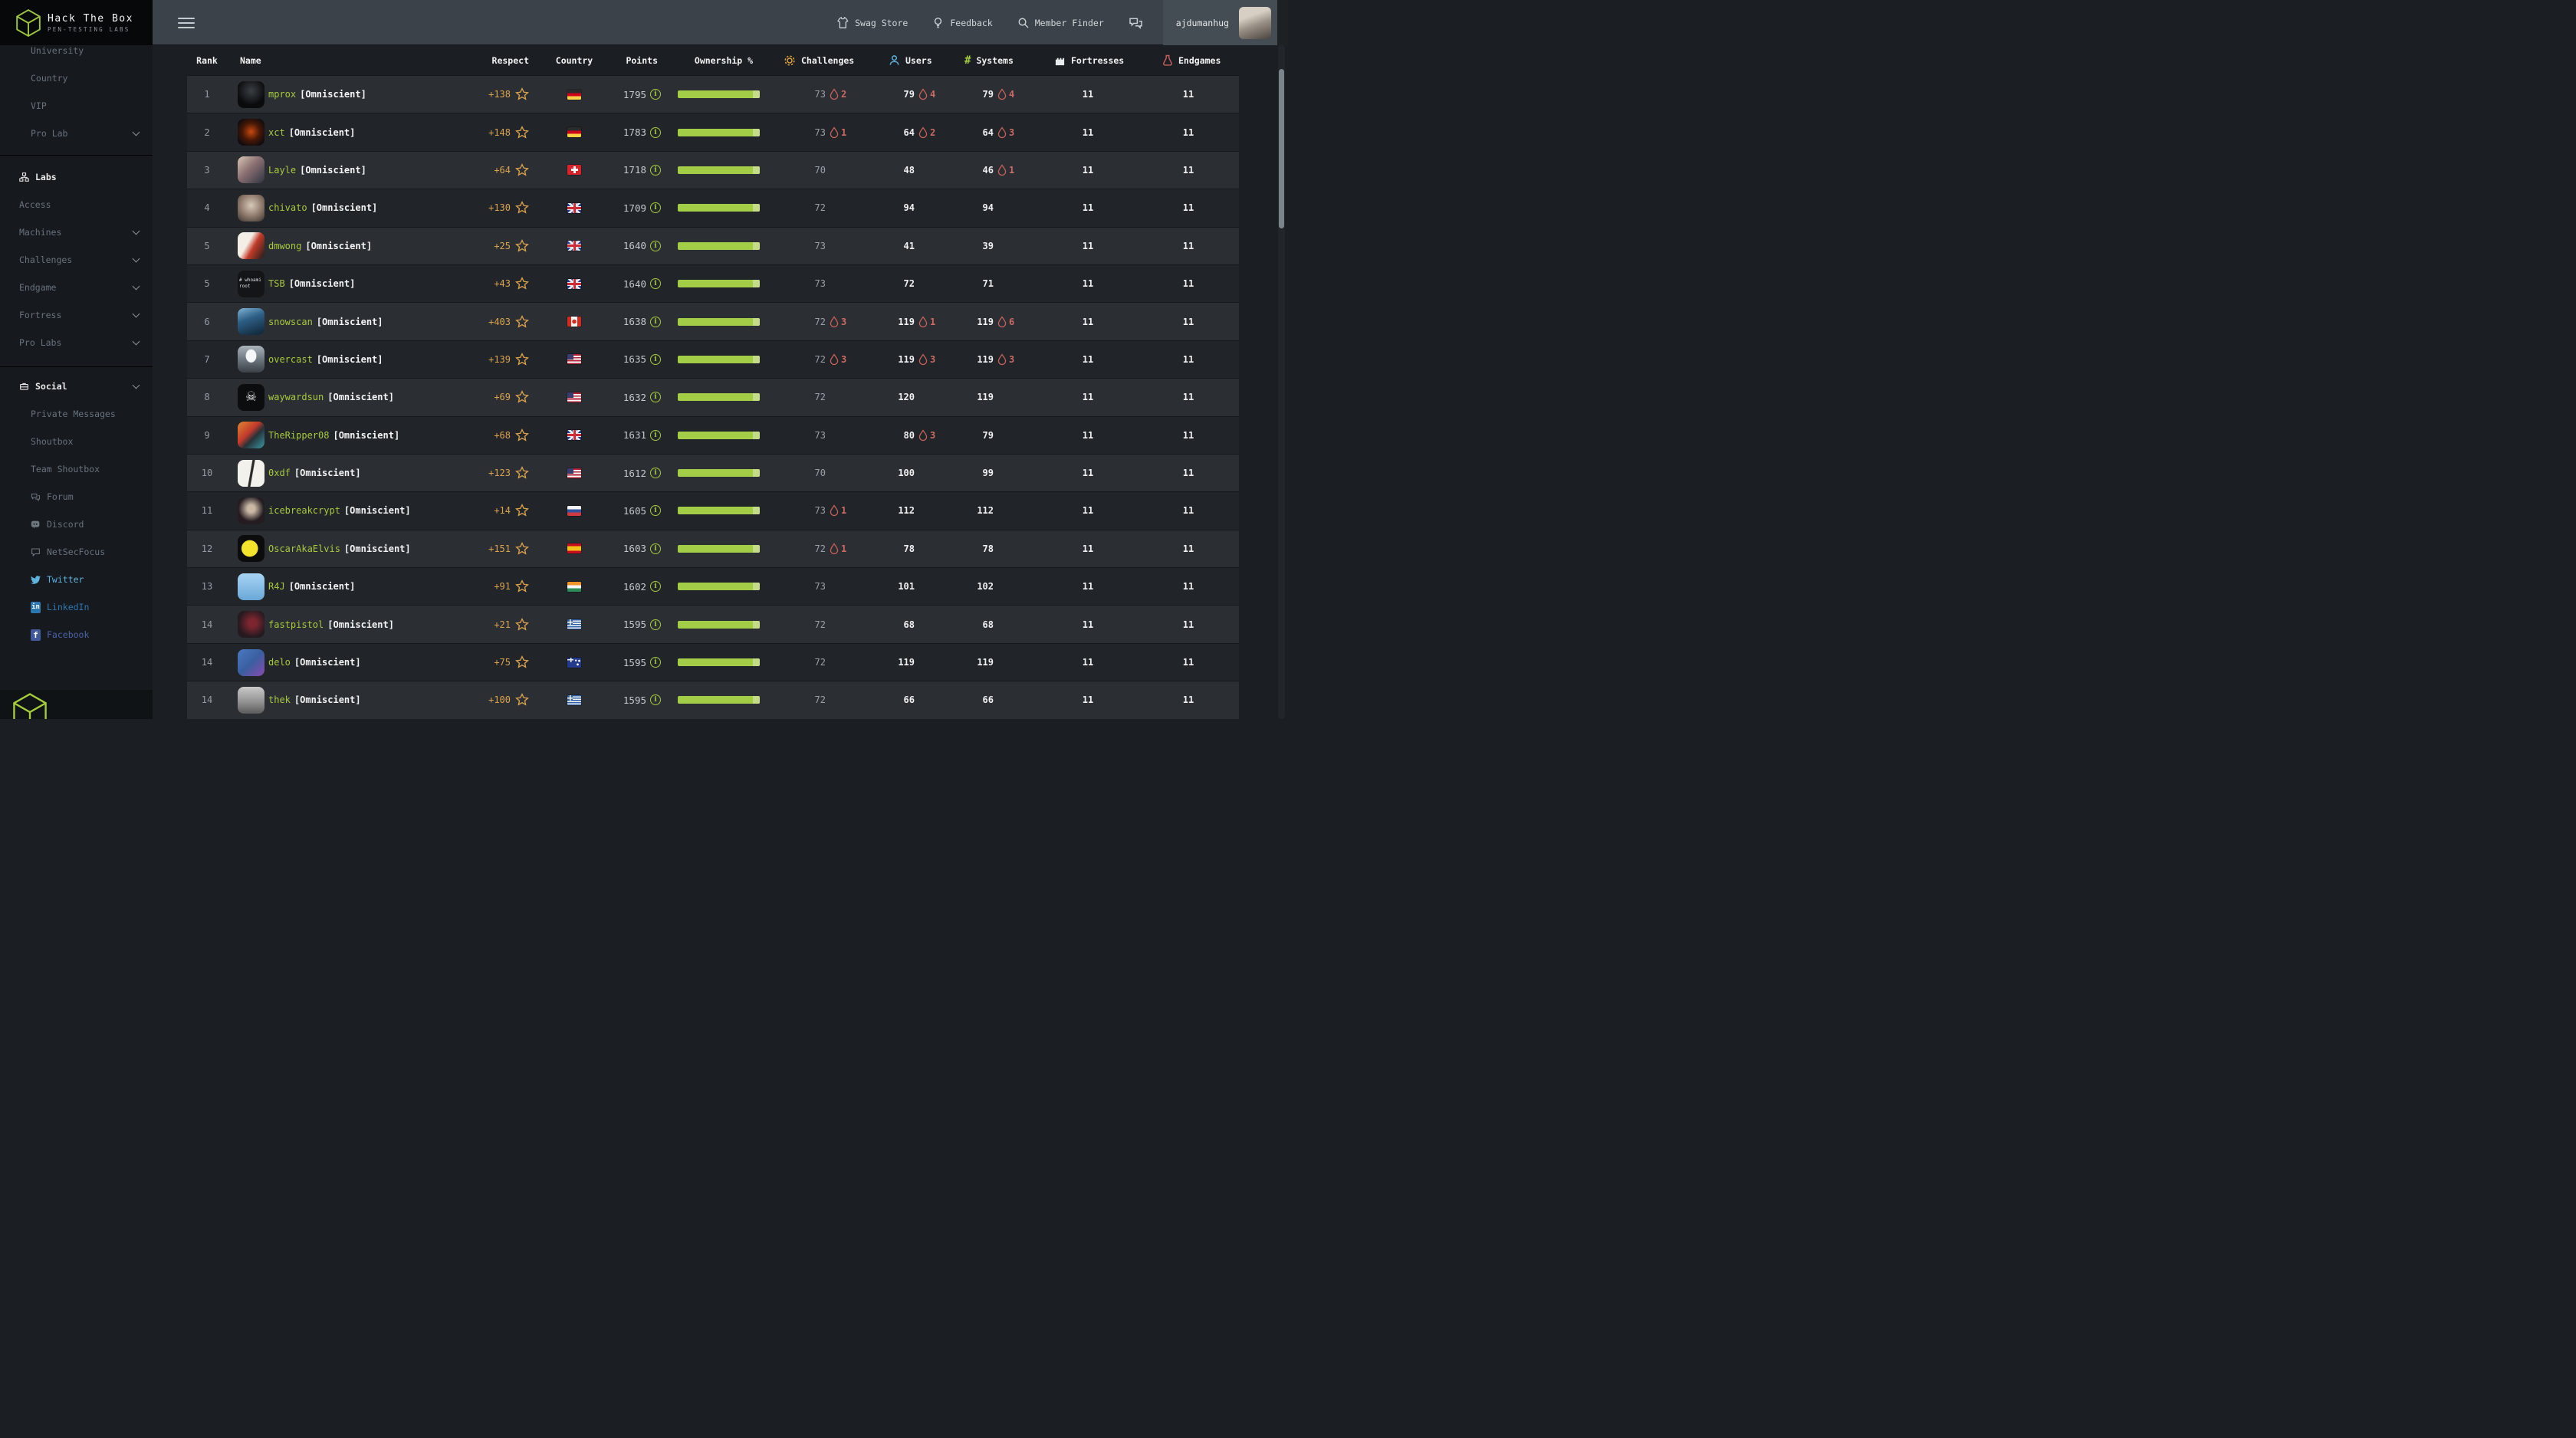  What do you see at coordinates (574, 60) in the screenshot?
I see `column-header-country: Country` at bounding box center [574, 60].